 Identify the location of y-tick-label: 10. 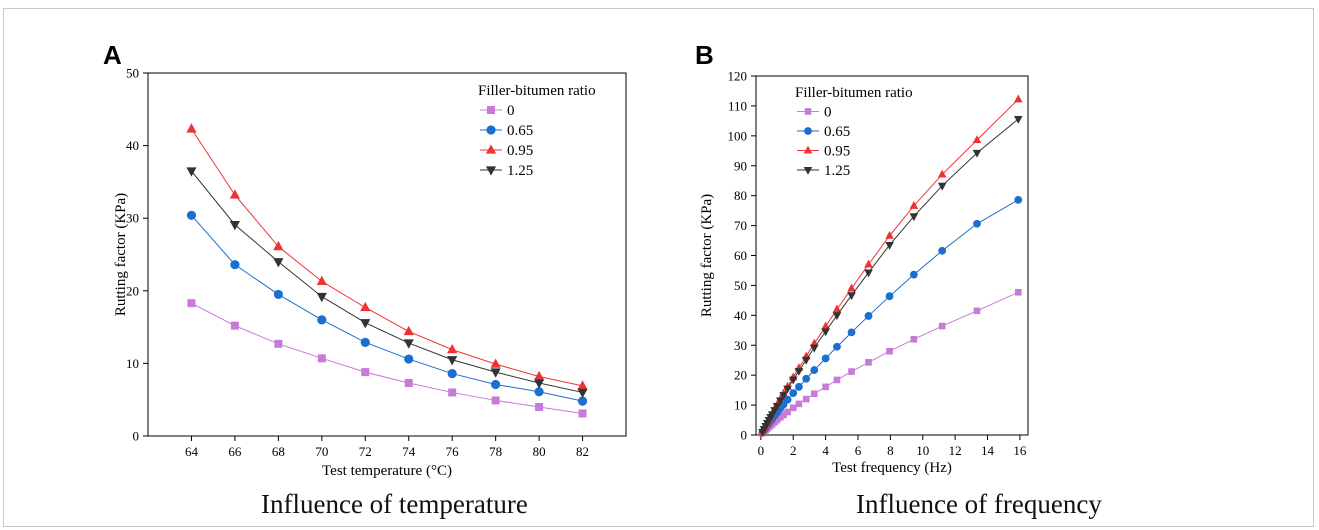
(132, 363).